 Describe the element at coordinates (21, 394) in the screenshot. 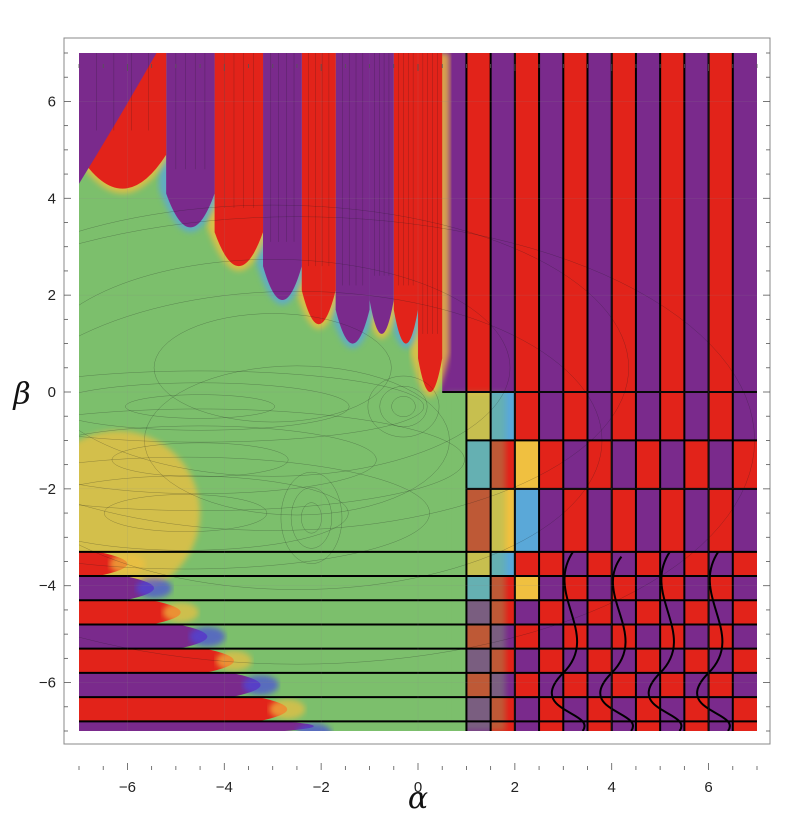

I see `y-axis-label: β` at that location.